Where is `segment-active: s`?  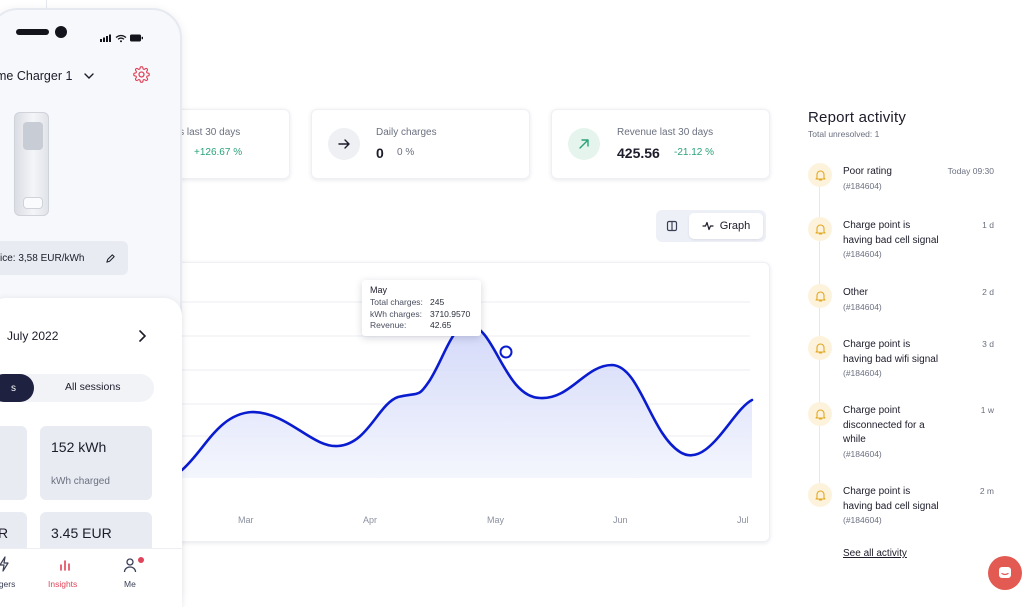
segment-active: s is located at coordinates (17, 388).